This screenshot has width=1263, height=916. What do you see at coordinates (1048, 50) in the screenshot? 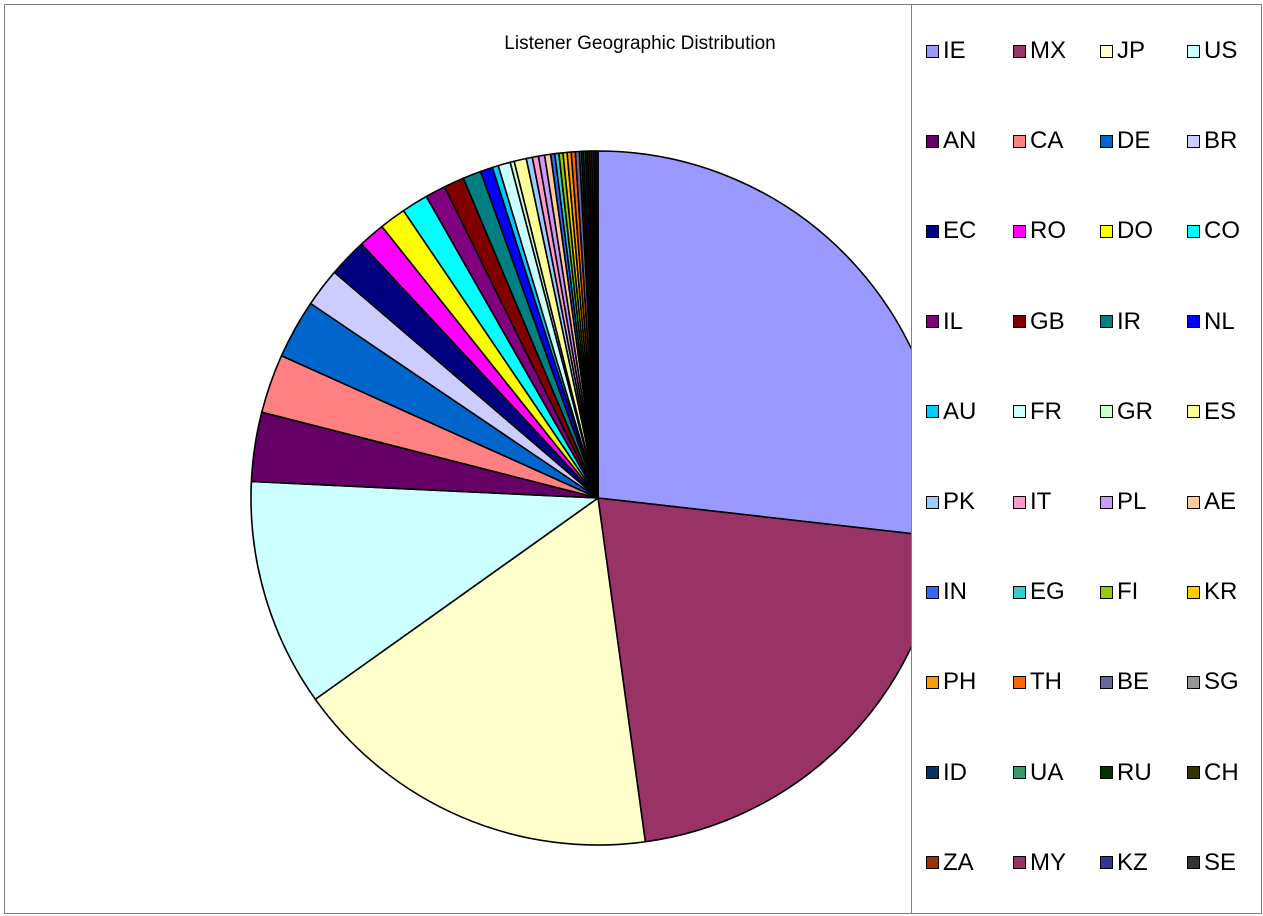
I see `legend-label: MX` at bounding box center [1048, 50].